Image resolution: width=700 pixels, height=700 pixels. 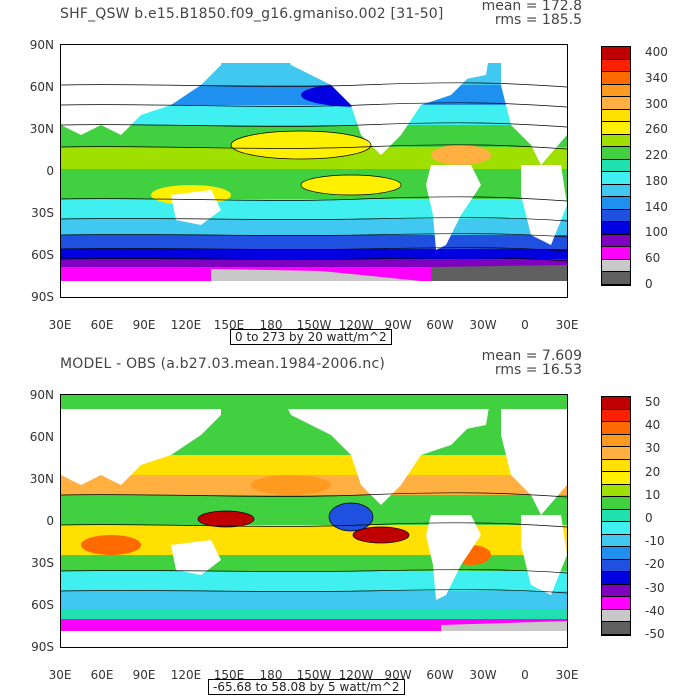 What do you see at coordinates (653, 425) in the screenshot?
I see `colorbar-label: 40` at bounding box center [653, 425].